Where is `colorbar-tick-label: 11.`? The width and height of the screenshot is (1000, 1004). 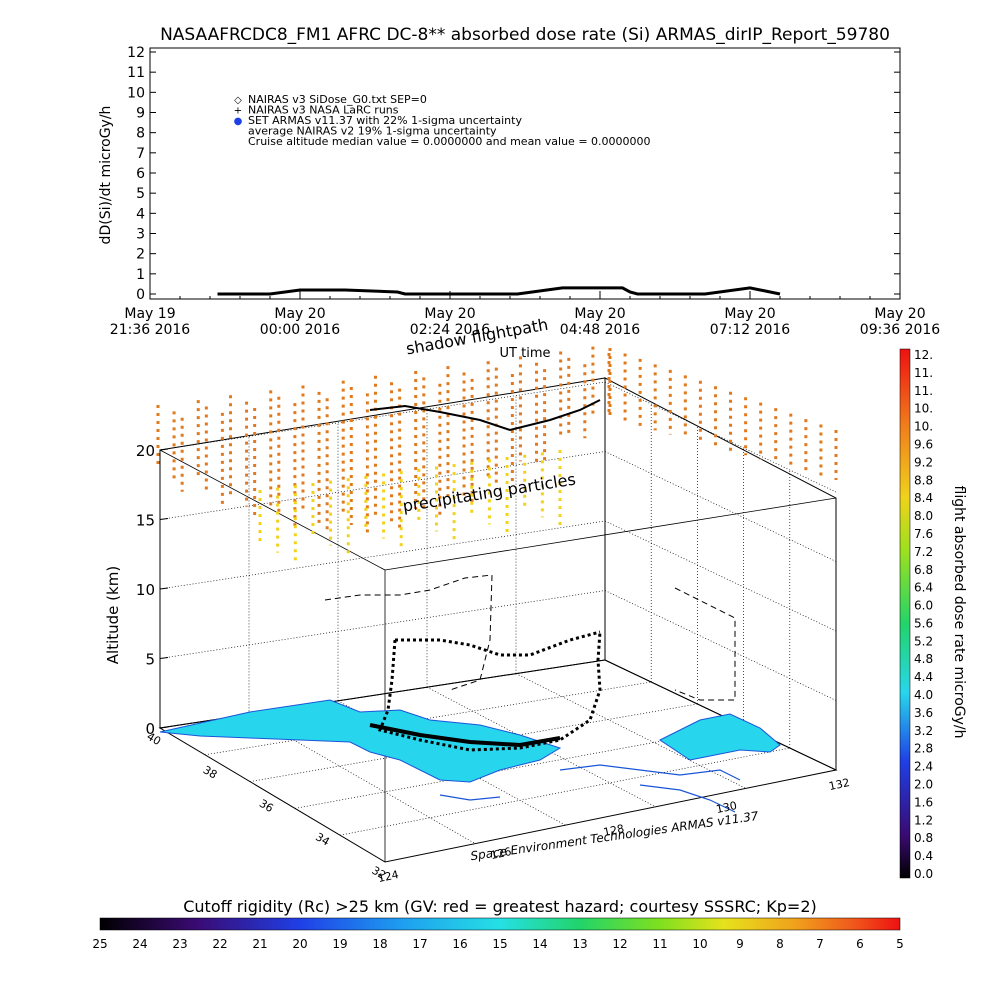 colorbar-tick-label: 11. is located at coordinates (923, 373).